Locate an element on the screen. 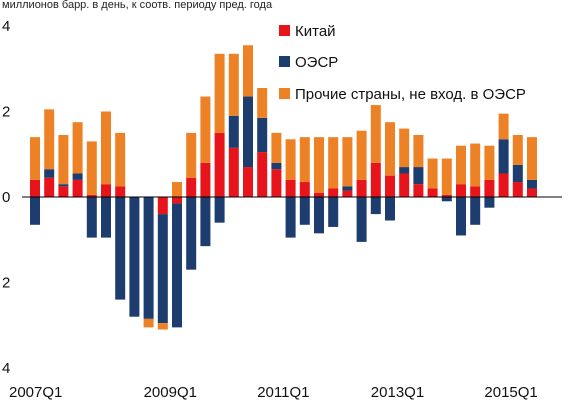  legend-label-2: Прочие страны, не вход. в ОЭСР is located at coordinates (410, 94).